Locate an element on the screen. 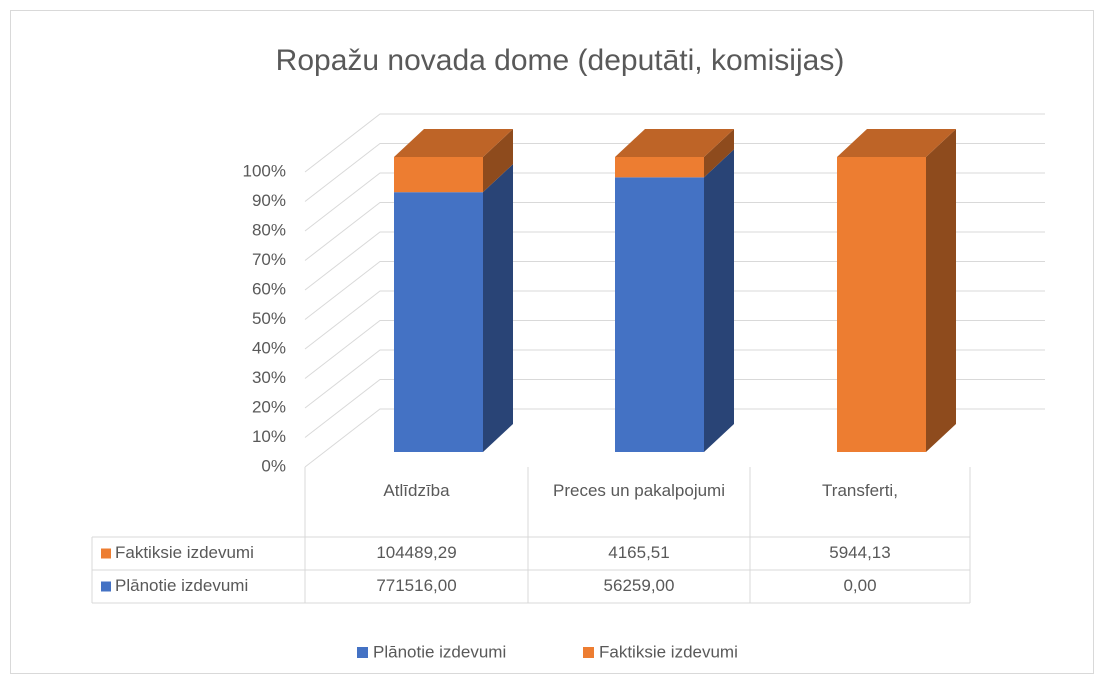  y-tick-label: 80% is located at coordinates (269, 229).